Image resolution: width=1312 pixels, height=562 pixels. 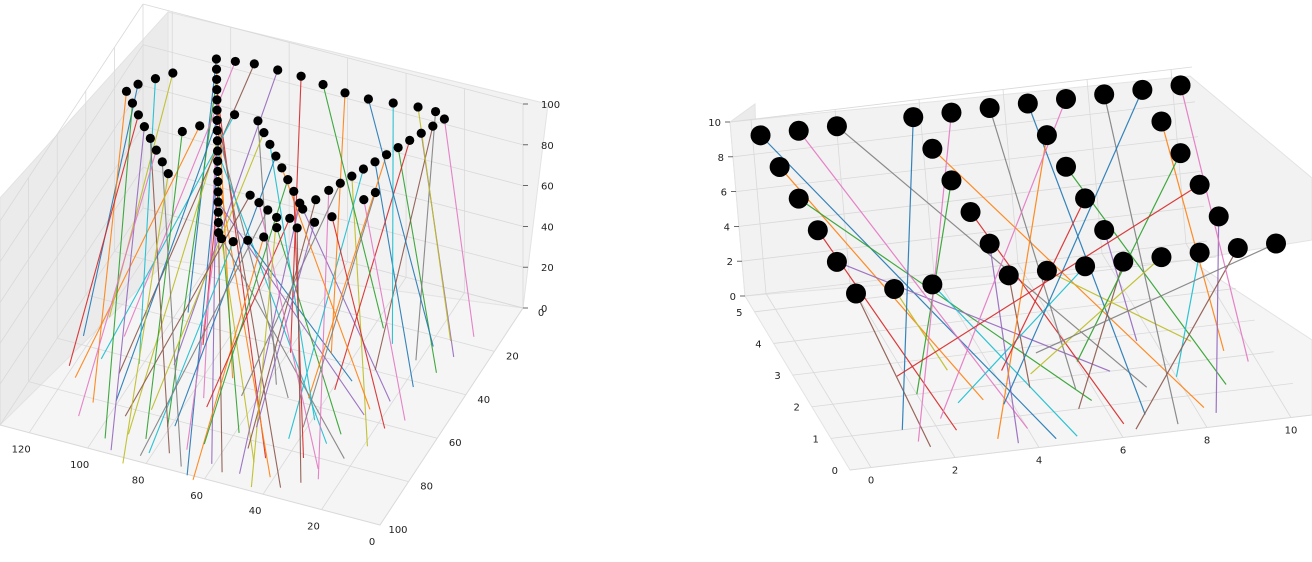 What do you see at coordinates (1039, 461) in the screenshot?
I see `right-x-tick-label: 4` at bounding box center [1039, 461].